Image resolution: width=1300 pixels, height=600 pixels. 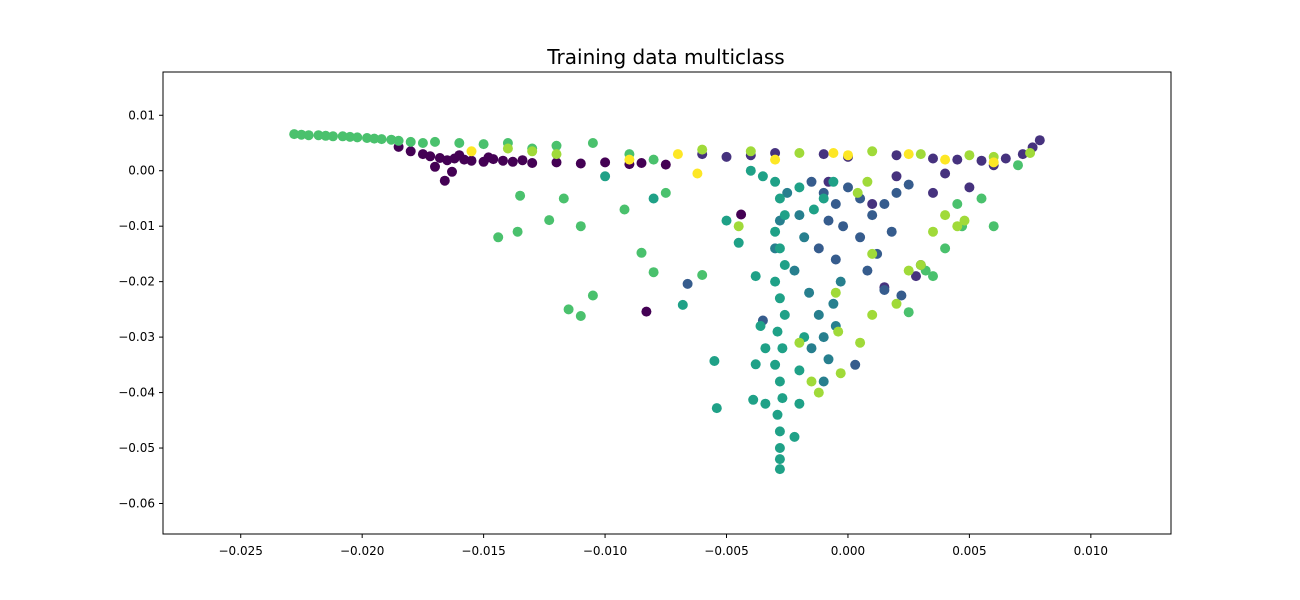 What do you see at coordinates (1091, 551) in the screenshot?
I see `x-tick-label: 0.010` at bounding box center [1091, 551].